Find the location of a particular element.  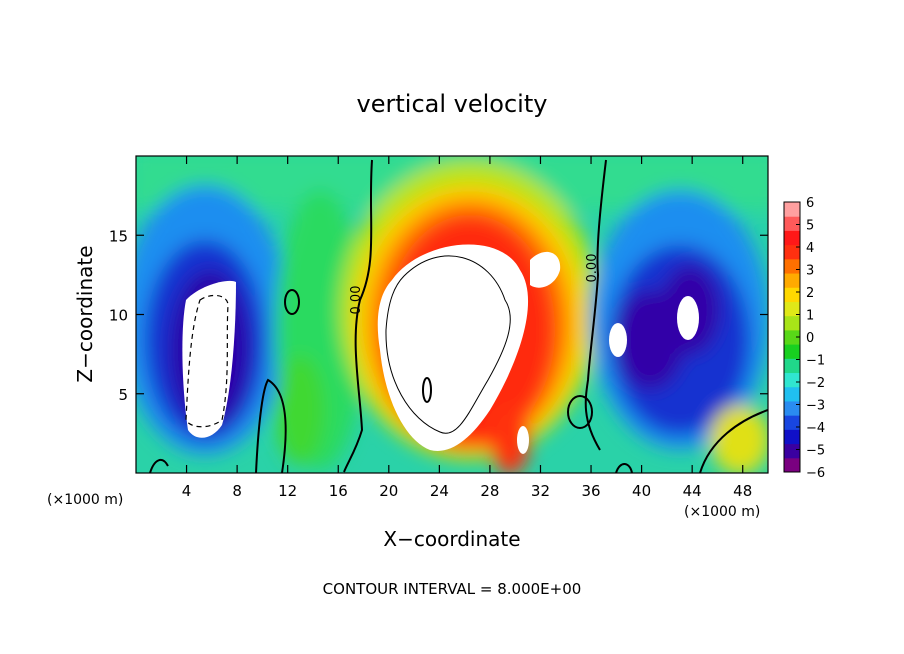

x-tick-label-10: 44 is located at coordinates (692, 491).